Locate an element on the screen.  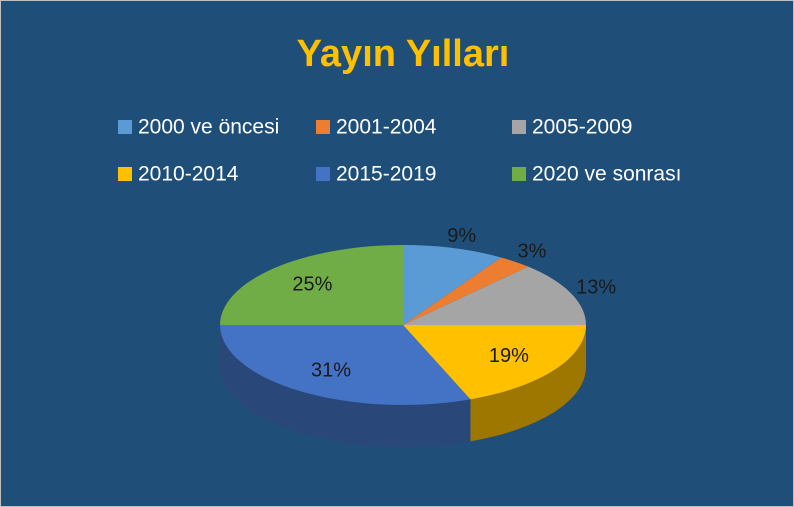
data-label: 25% is located at coordinates (312, 285).